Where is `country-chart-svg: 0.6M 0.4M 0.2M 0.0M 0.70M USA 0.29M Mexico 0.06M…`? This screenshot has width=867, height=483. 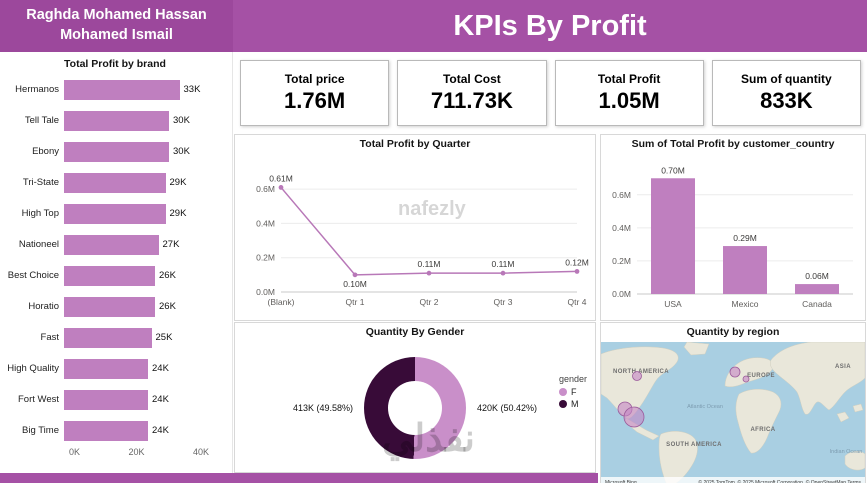 country-chart-svg: 0.6M 0.4M 0.2M 0.0M 0.70M USA 0.29M Mexico 0.06M… is located at coordinates (732, 237).